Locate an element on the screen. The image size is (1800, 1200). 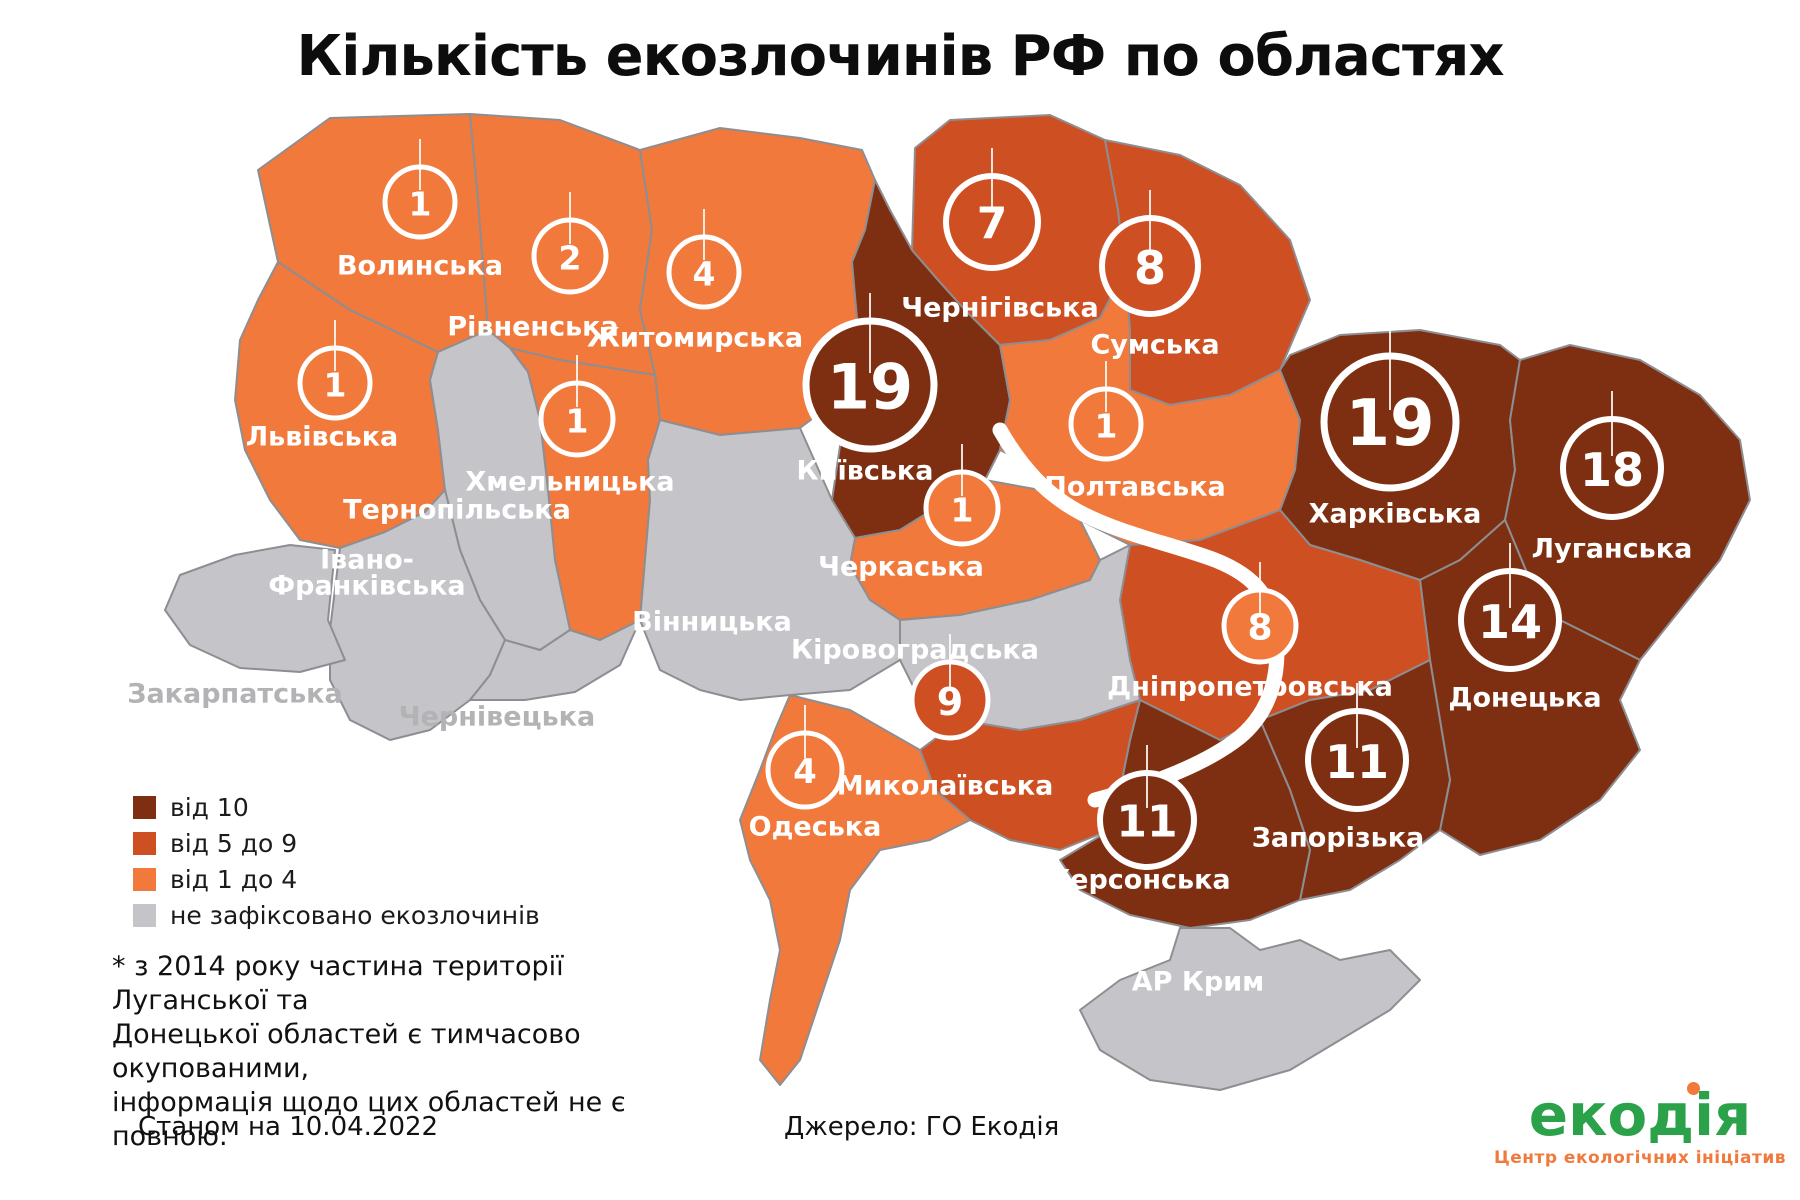
badge-khmelnytska: 1 is located at coordinates (577, 406).